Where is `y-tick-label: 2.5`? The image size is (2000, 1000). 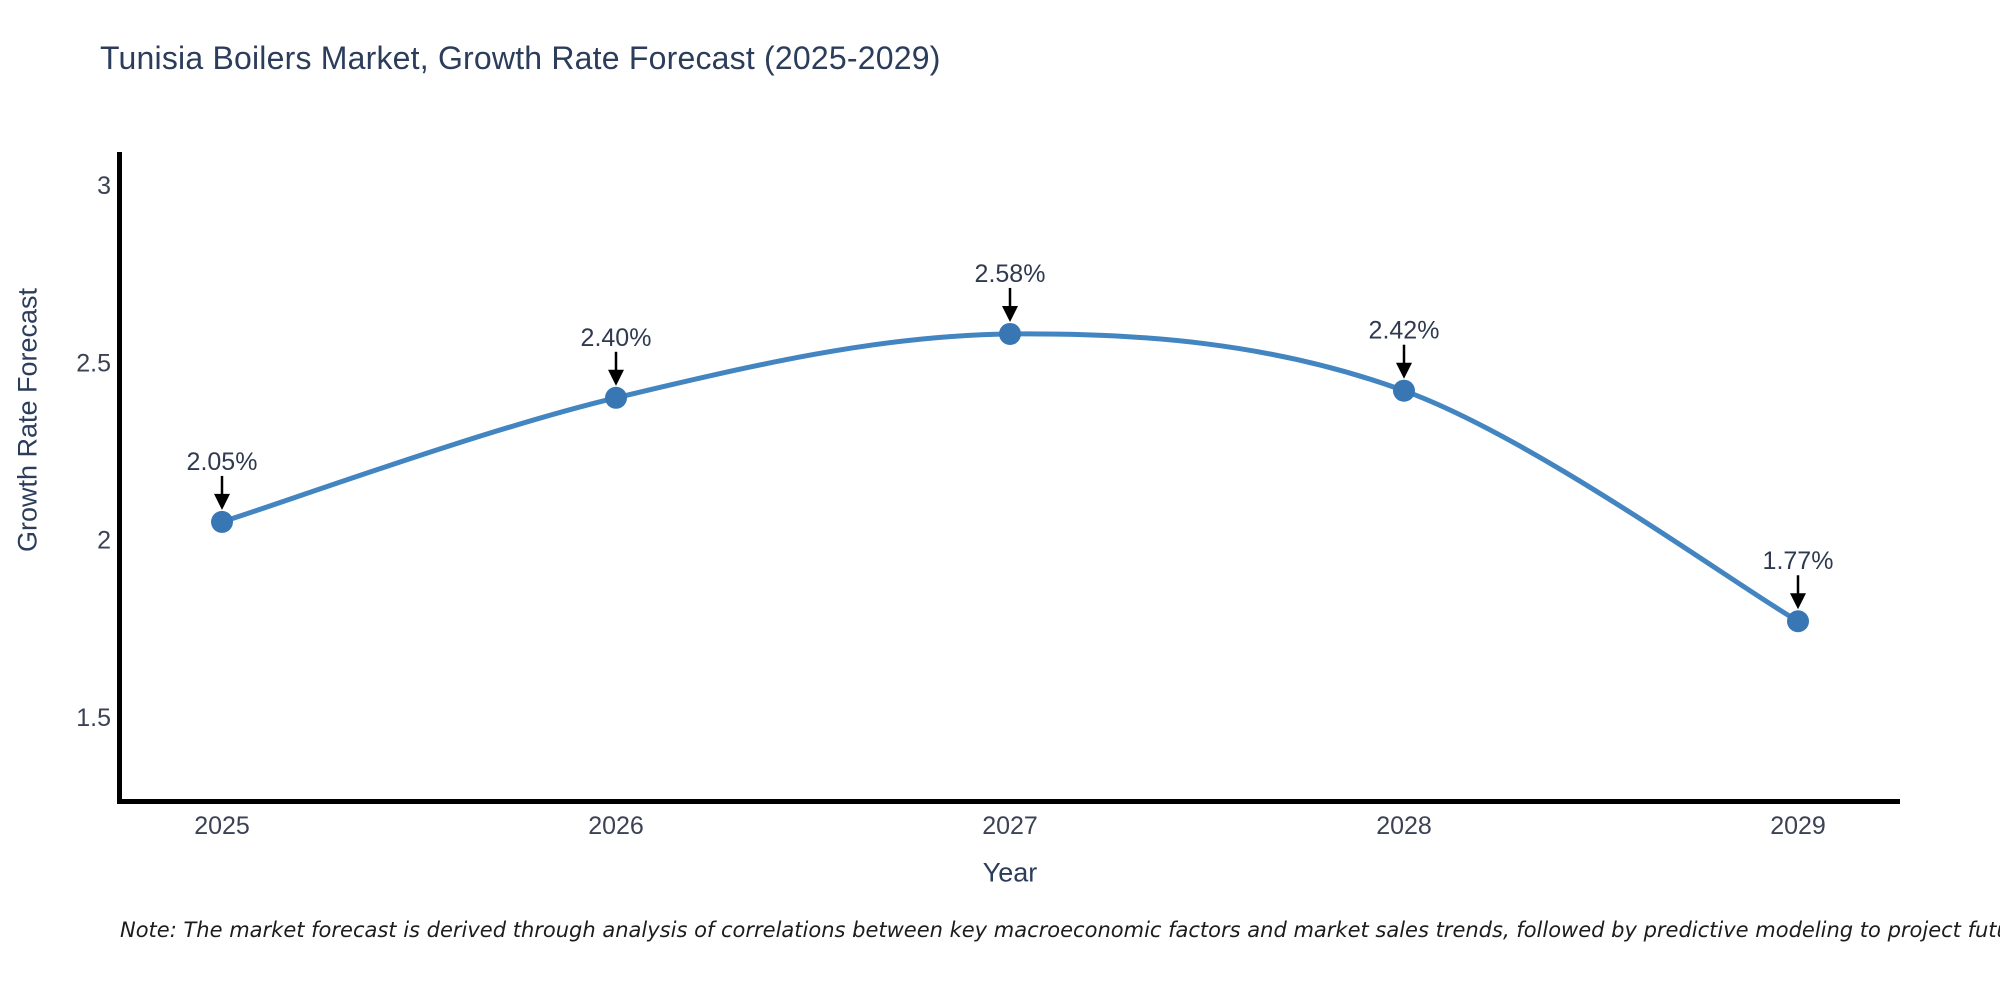 y-tick-label: 2.5 is located at coordinates (93, 363).